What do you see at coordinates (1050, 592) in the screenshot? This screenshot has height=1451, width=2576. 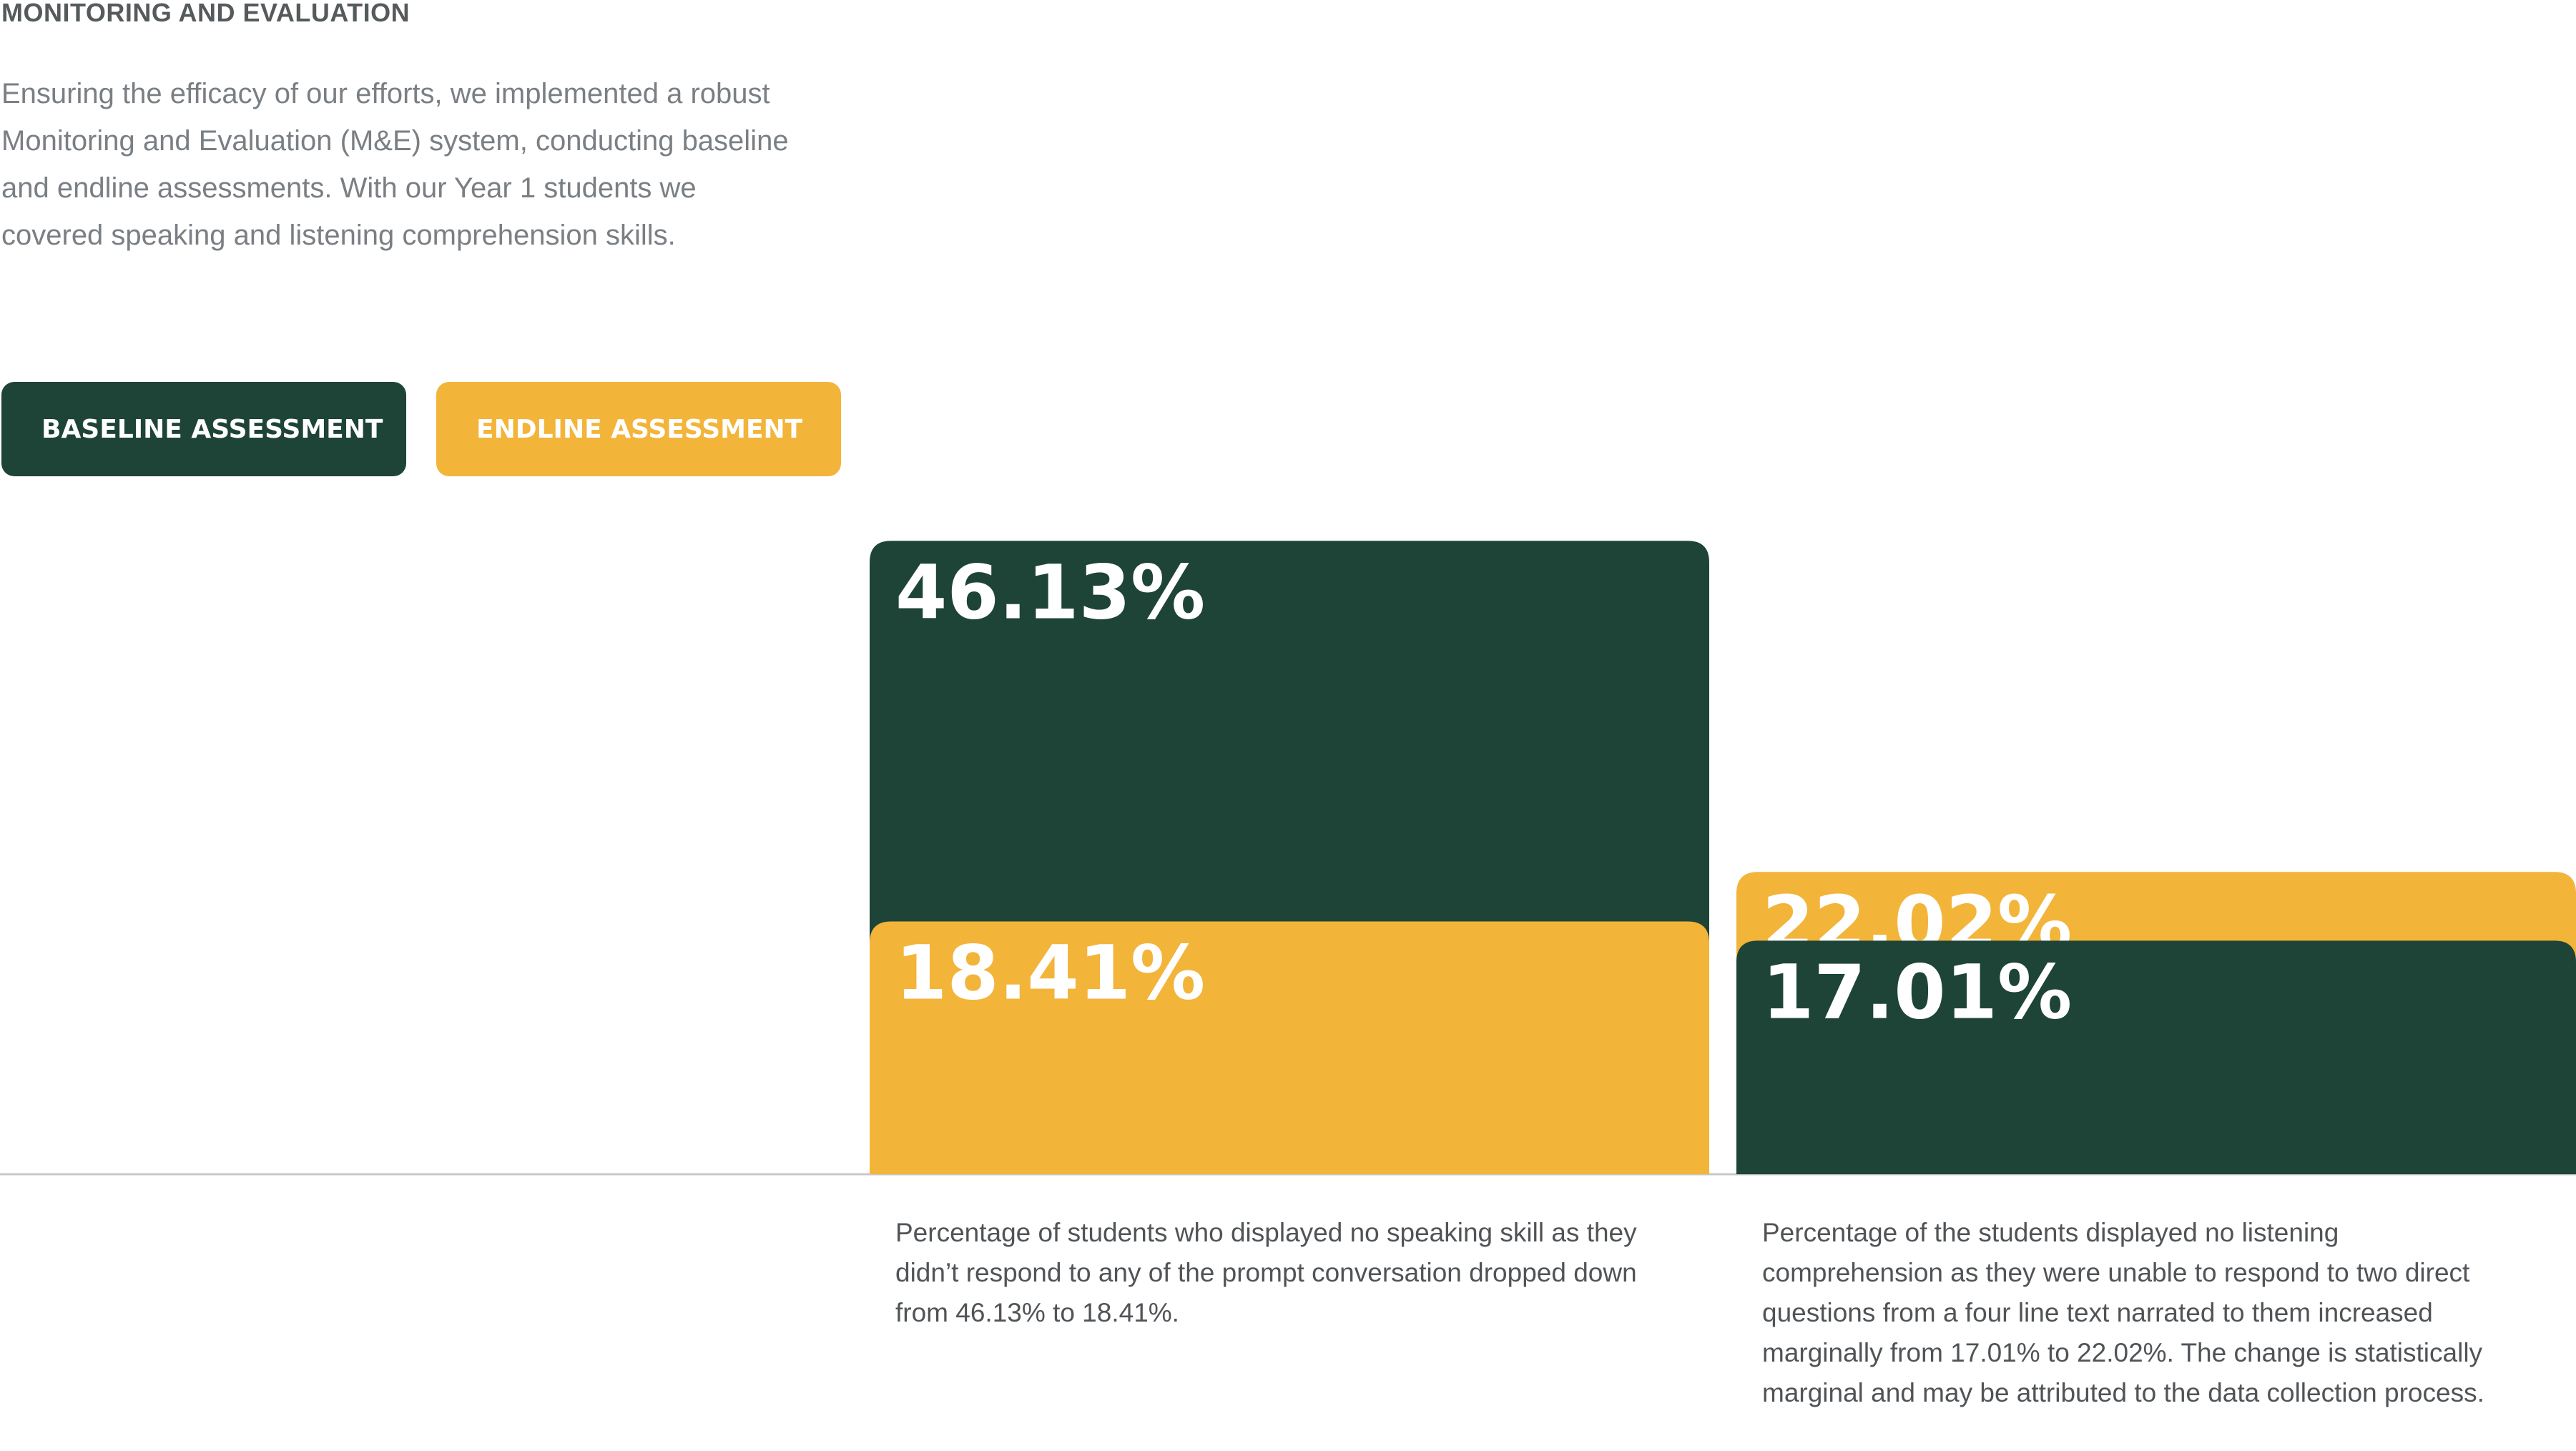 I see `bar-label-baseline-category-1: 46.13%` at bounding box center [1050, 592].